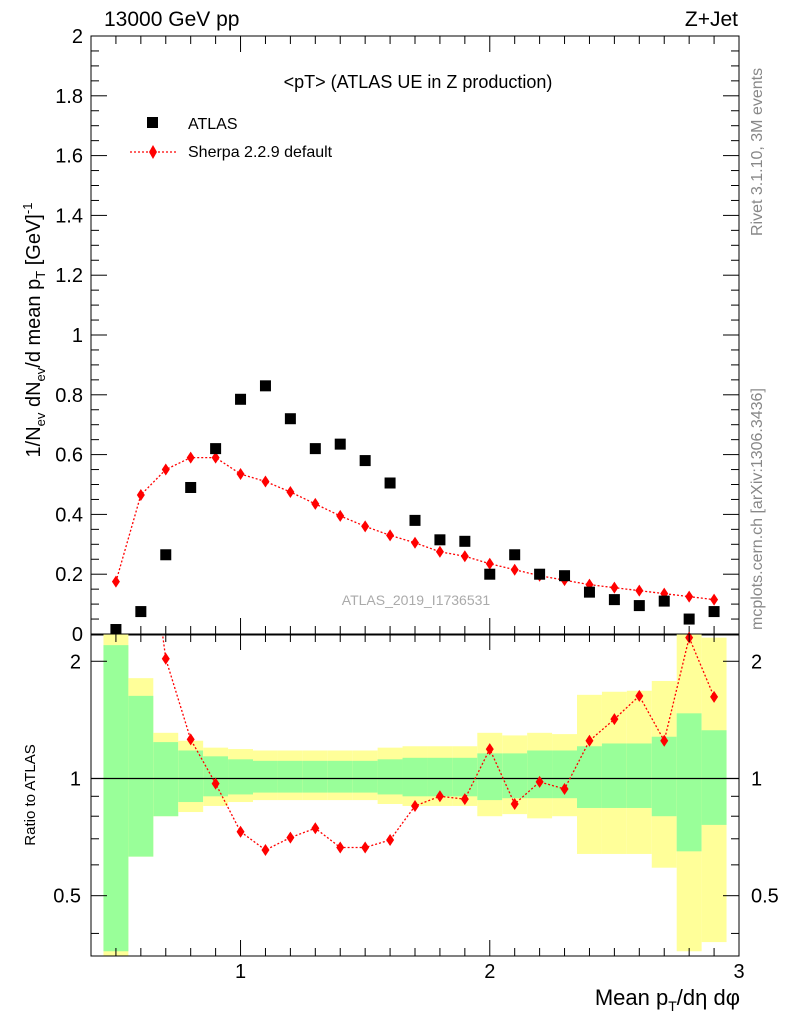 Image resolution: width=786 pixels, height=1024 pixels. Describe the element at coordinates (738, 972) in the screenshot. I see `x-tick-label: 3` at that location.